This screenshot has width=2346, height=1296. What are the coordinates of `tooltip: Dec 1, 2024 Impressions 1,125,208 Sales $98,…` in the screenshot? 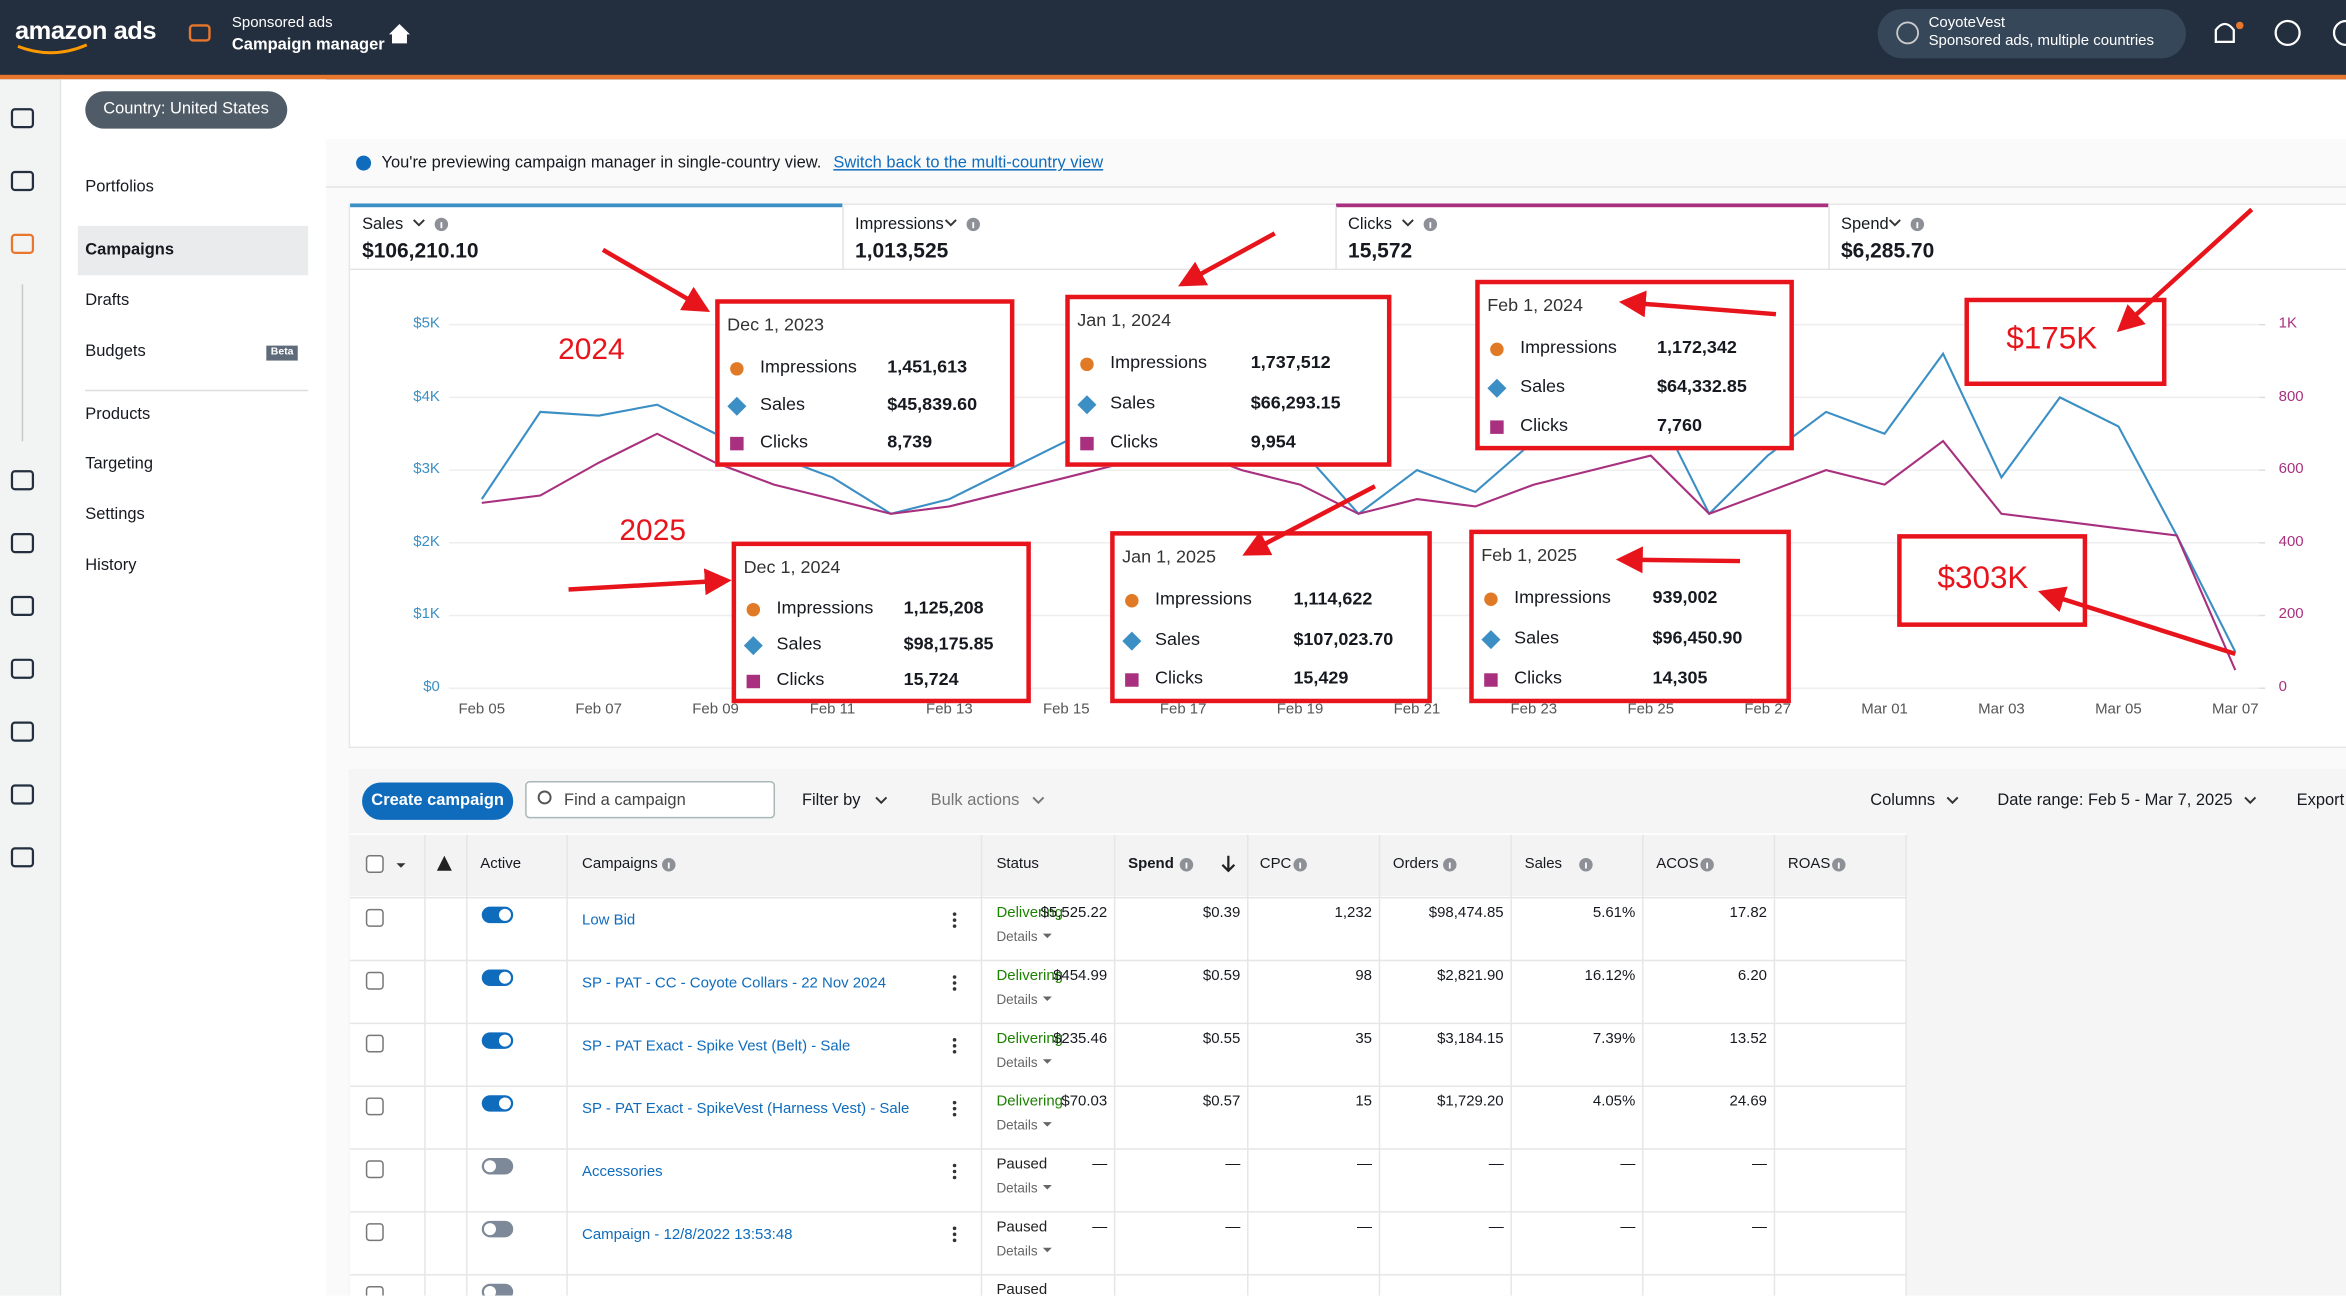 It's located at (881, 622).